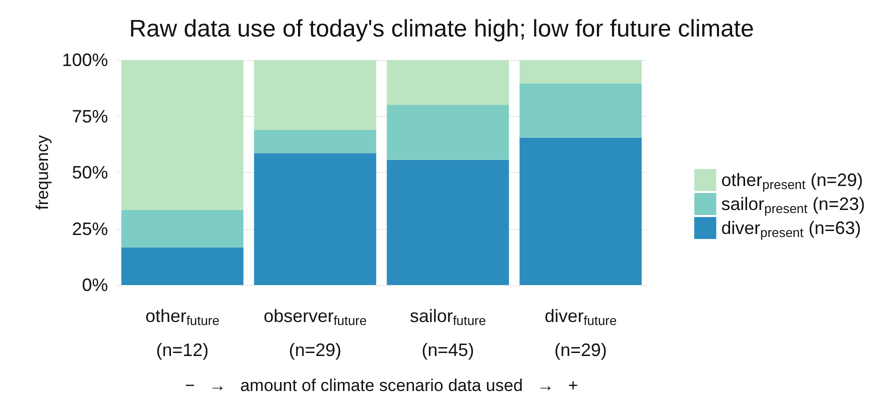 The height and width of the screenshot is (408, 883). Describe the element at coordinates (42, 172) in the screenshot. I see `y-axis-title: frequency` at that location.